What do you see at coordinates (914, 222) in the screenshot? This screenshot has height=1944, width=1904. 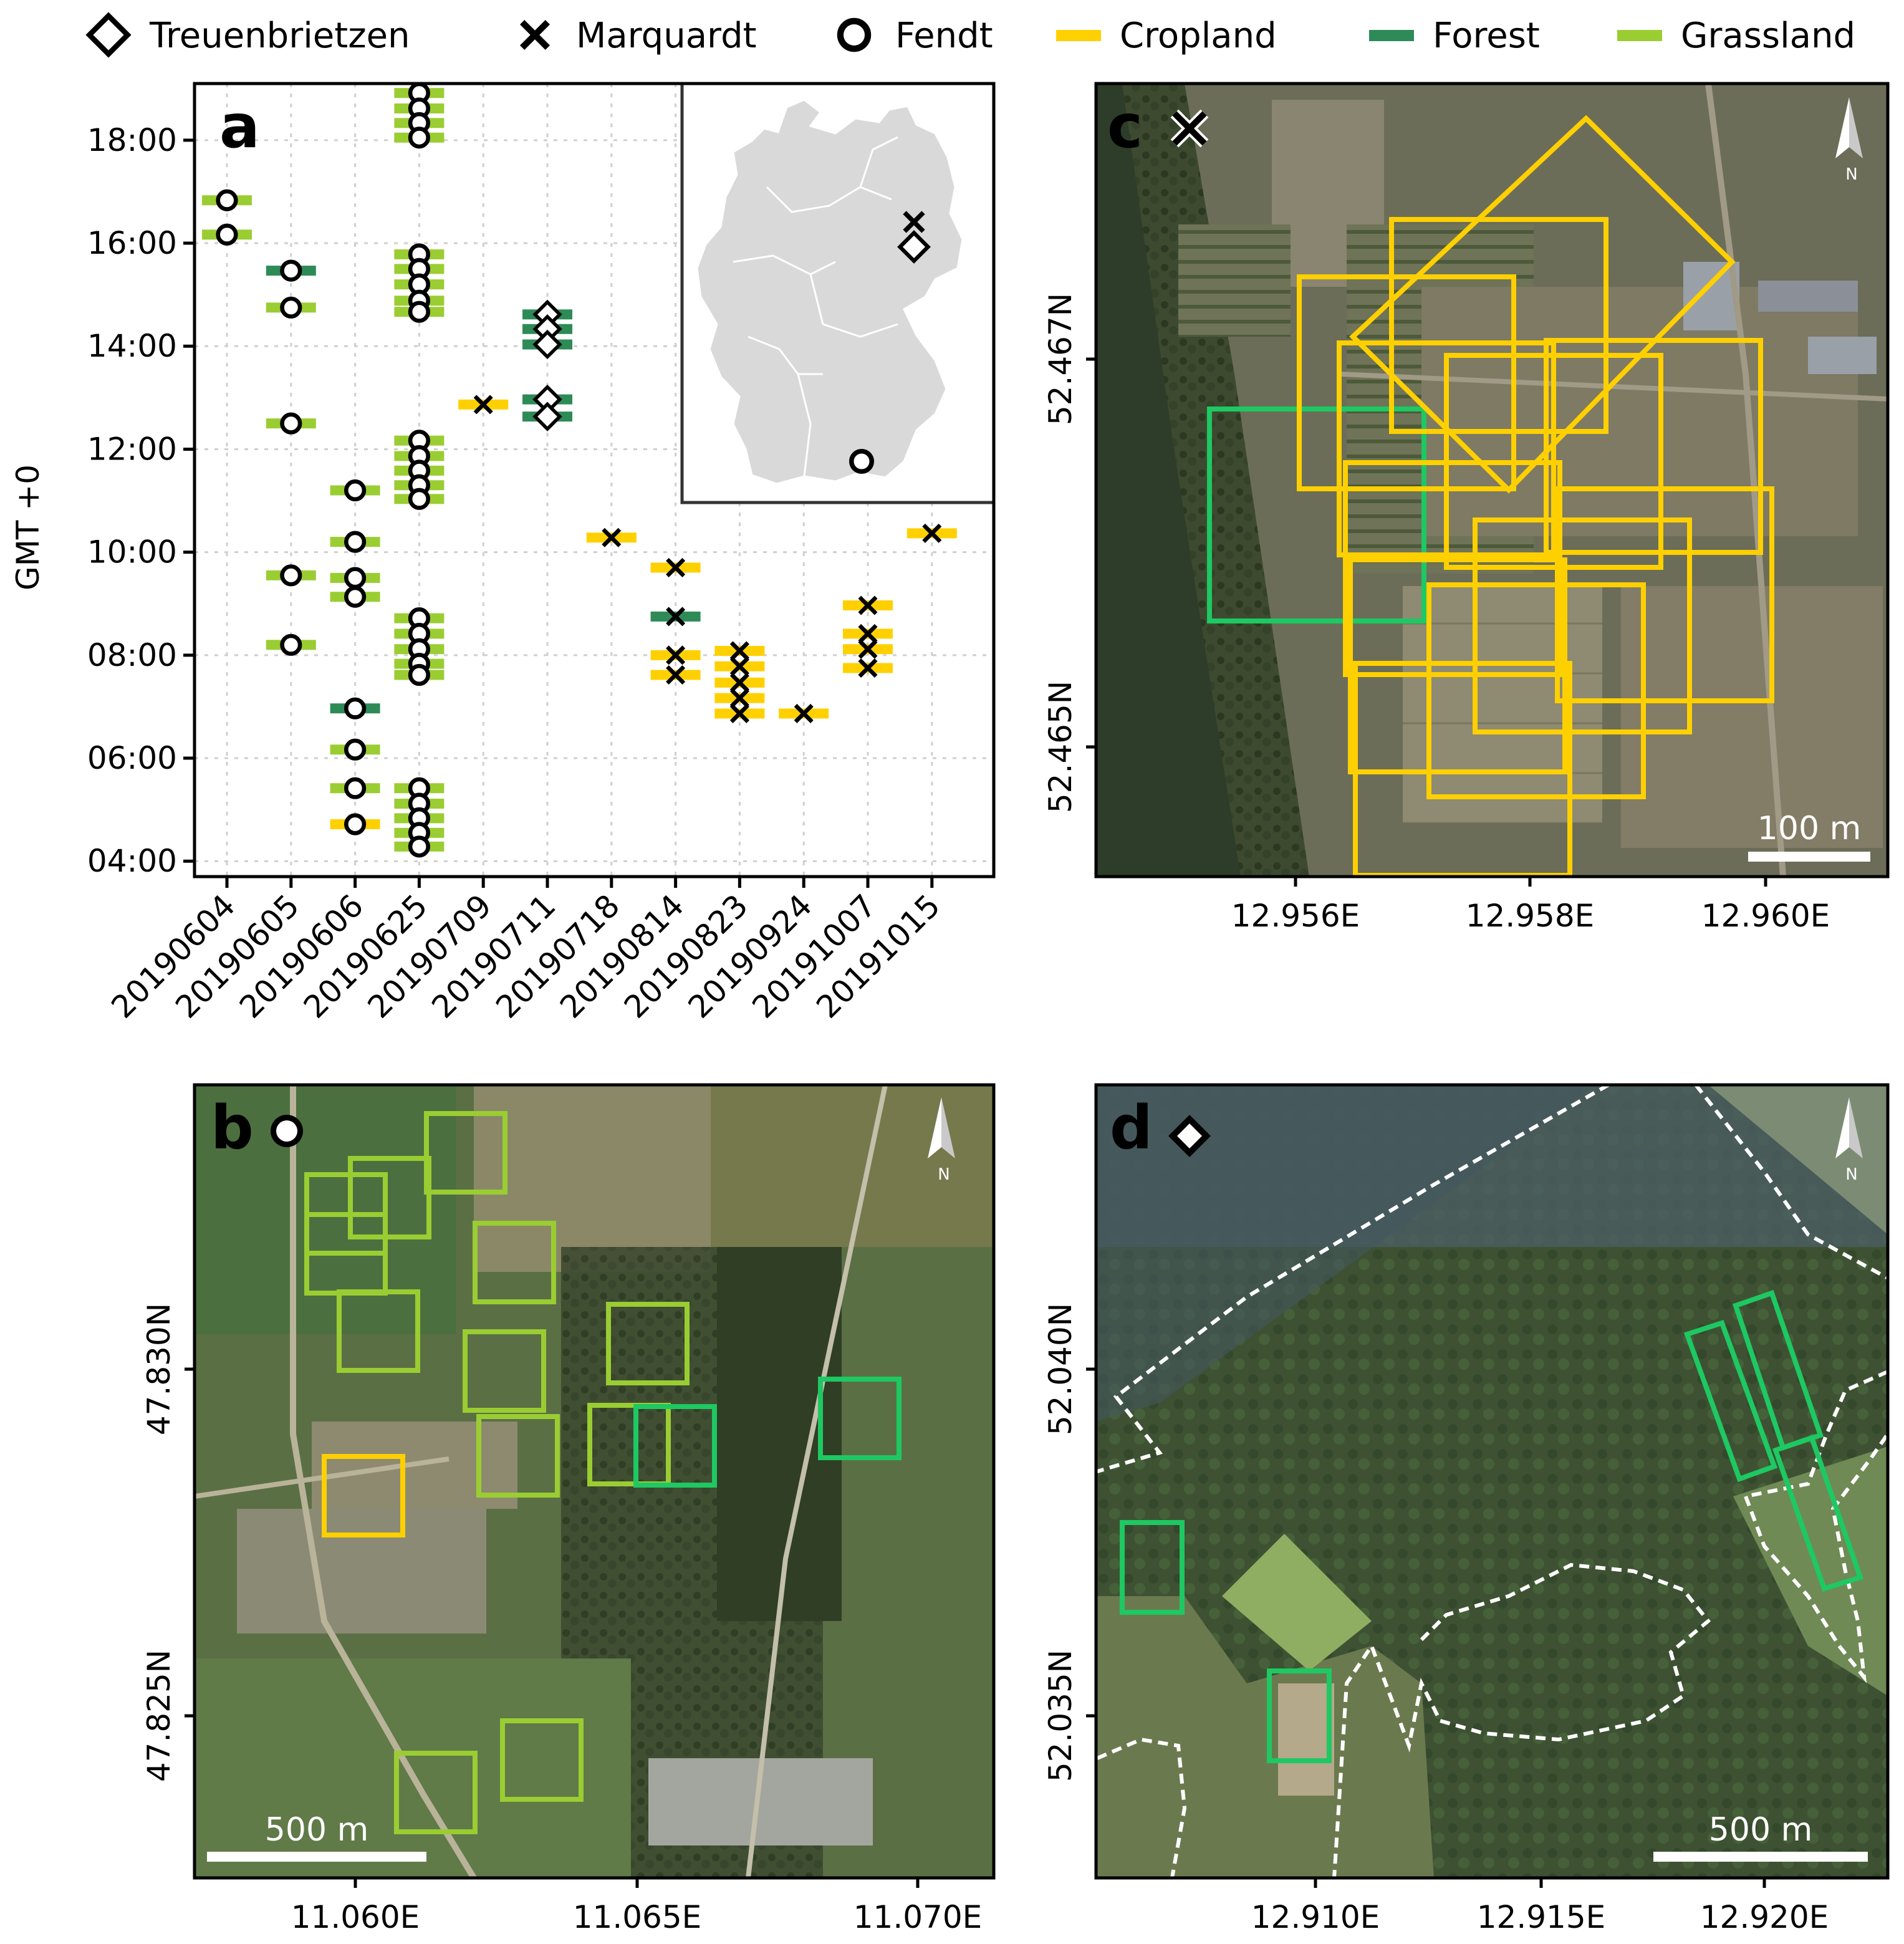 I see `inset-marquardt-marker` at bounding box center [914, 222].